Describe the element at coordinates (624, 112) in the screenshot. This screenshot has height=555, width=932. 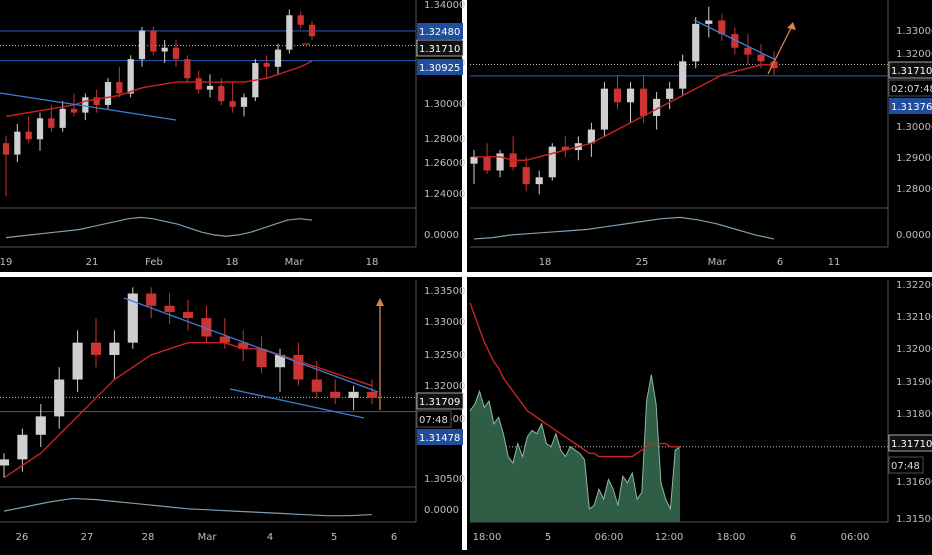
I see `panel-top-right-moving-average` at that location.